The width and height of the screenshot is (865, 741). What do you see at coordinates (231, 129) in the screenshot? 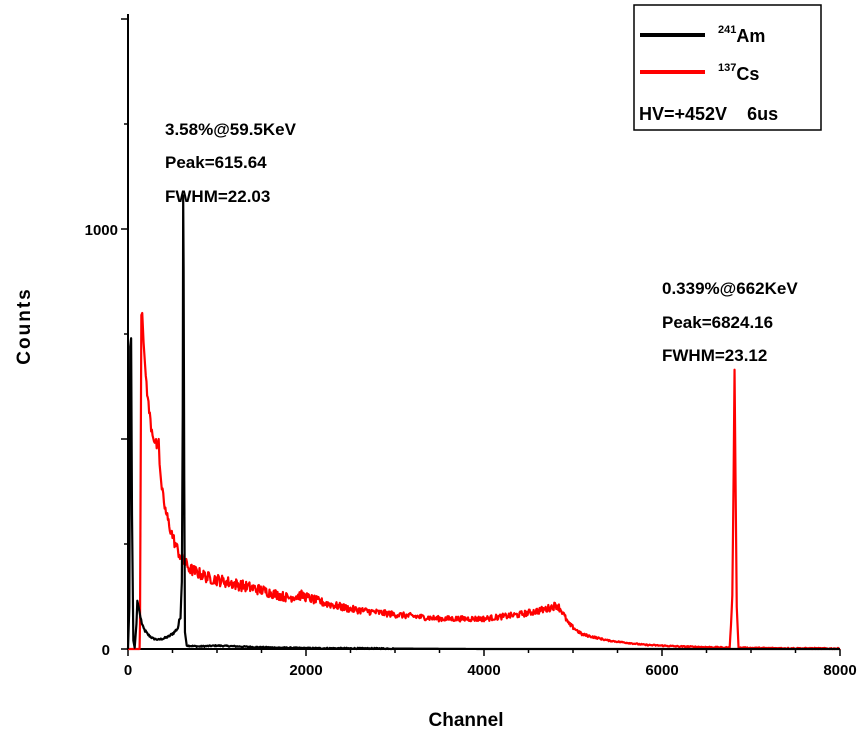
I see `am-peak-resolution: 3.58%@59.5KeV` at bounding box center [231, 129].